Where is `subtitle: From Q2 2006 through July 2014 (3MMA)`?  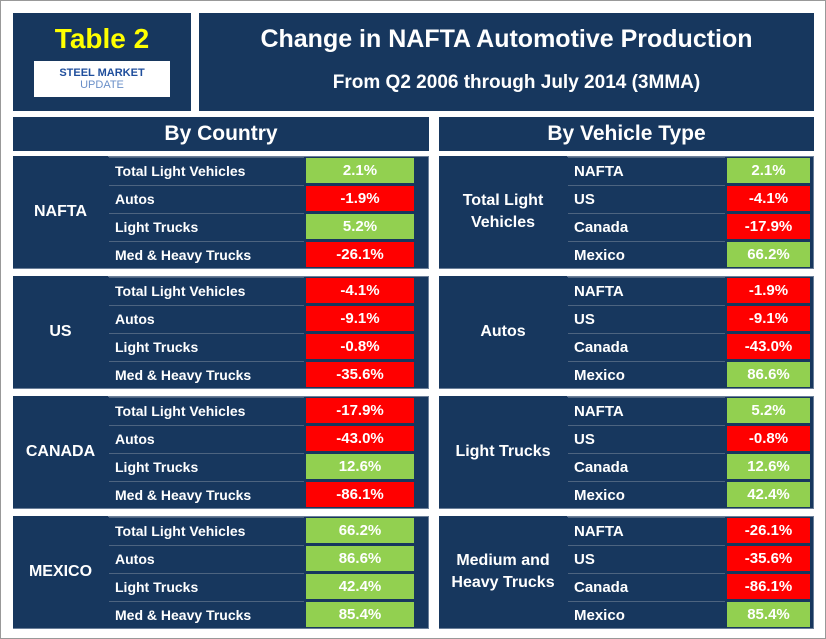 subtitle: From Q2 2006 through July 2014 (3MMA) is located at coordinates (516, 82).